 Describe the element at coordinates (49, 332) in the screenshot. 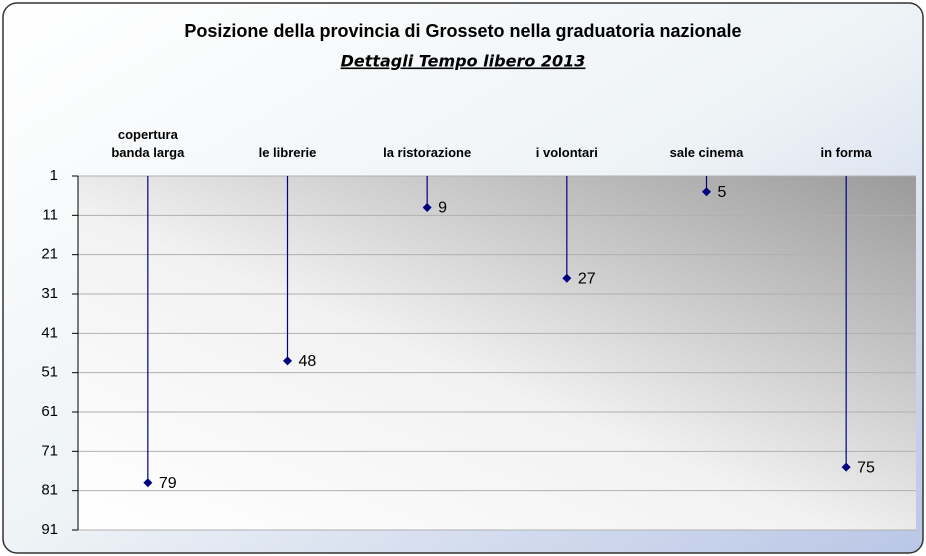

I see `y-tick-label: 41` at that location.